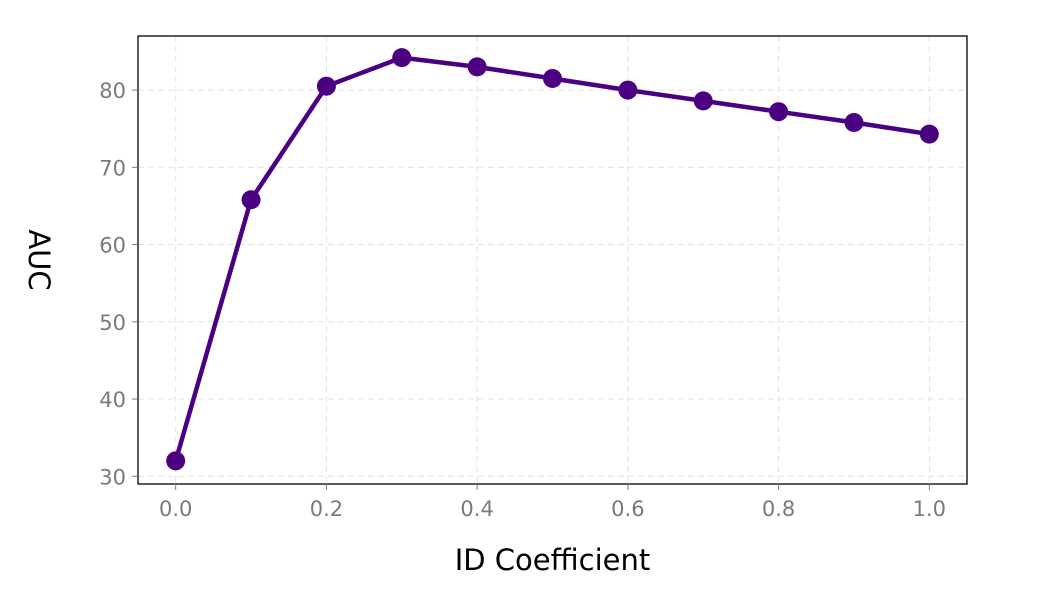 The height and width of the screenshot is (596, 1060). What do you see at coordinates (326, 509) in the screenshot?
I see `x-tick-label: 0.2` at bounding box center [326, 509].